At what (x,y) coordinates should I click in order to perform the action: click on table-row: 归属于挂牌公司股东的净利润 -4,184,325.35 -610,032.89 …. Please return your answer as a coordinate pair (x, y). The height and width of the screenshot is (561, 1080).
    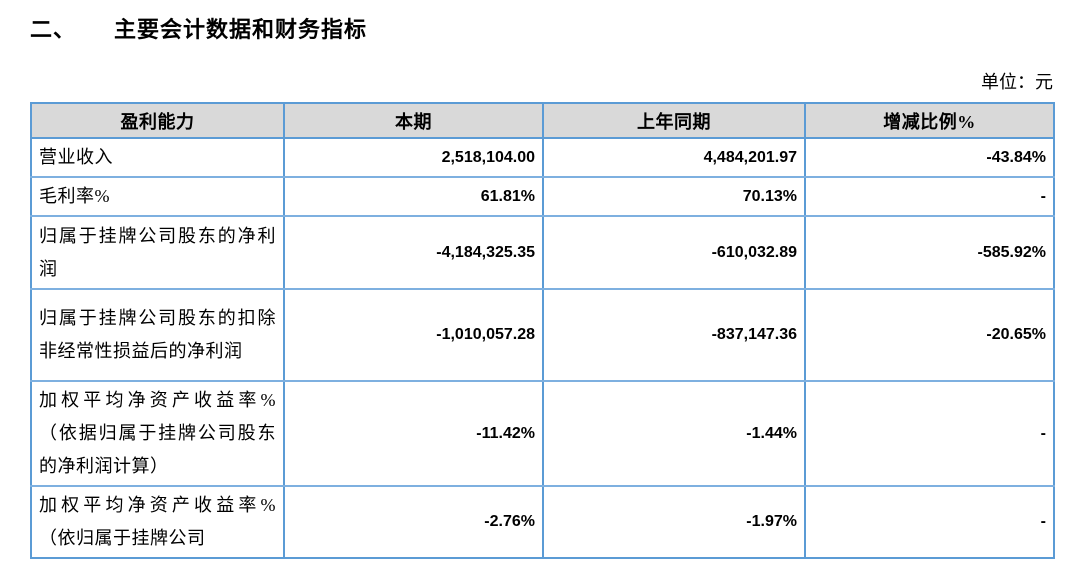
    Looking at the image, I should click on (542, 252).